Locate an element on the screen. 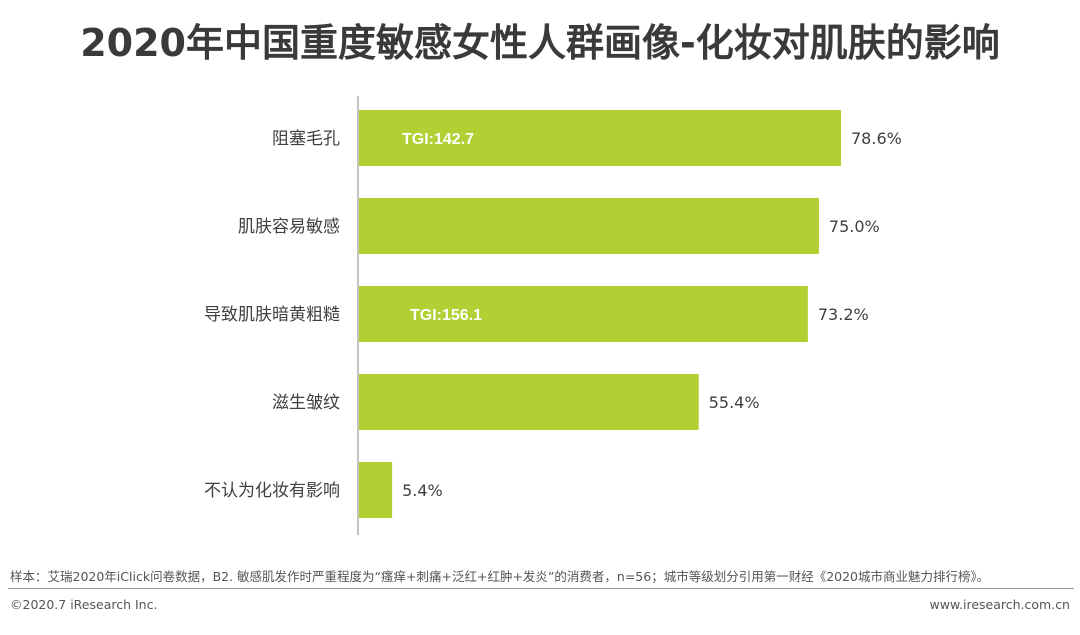 Image resolution: width=1080 pixels, height=635 pixels. footer-divider is located at coordinates (541, 588).